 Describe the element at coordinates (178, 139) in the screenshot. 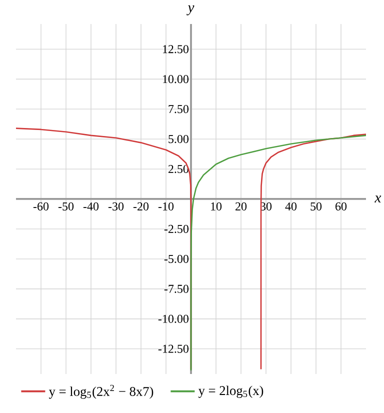

I see `y-tick-label: 5.00` at that location.